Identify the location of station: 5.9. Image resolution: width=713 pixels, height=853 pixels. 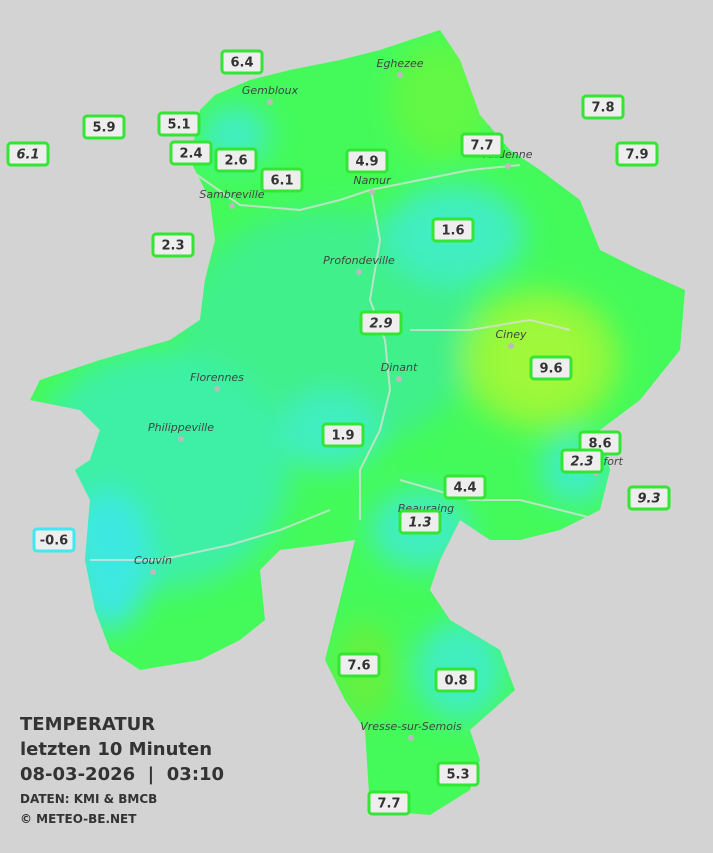
(104, 127).